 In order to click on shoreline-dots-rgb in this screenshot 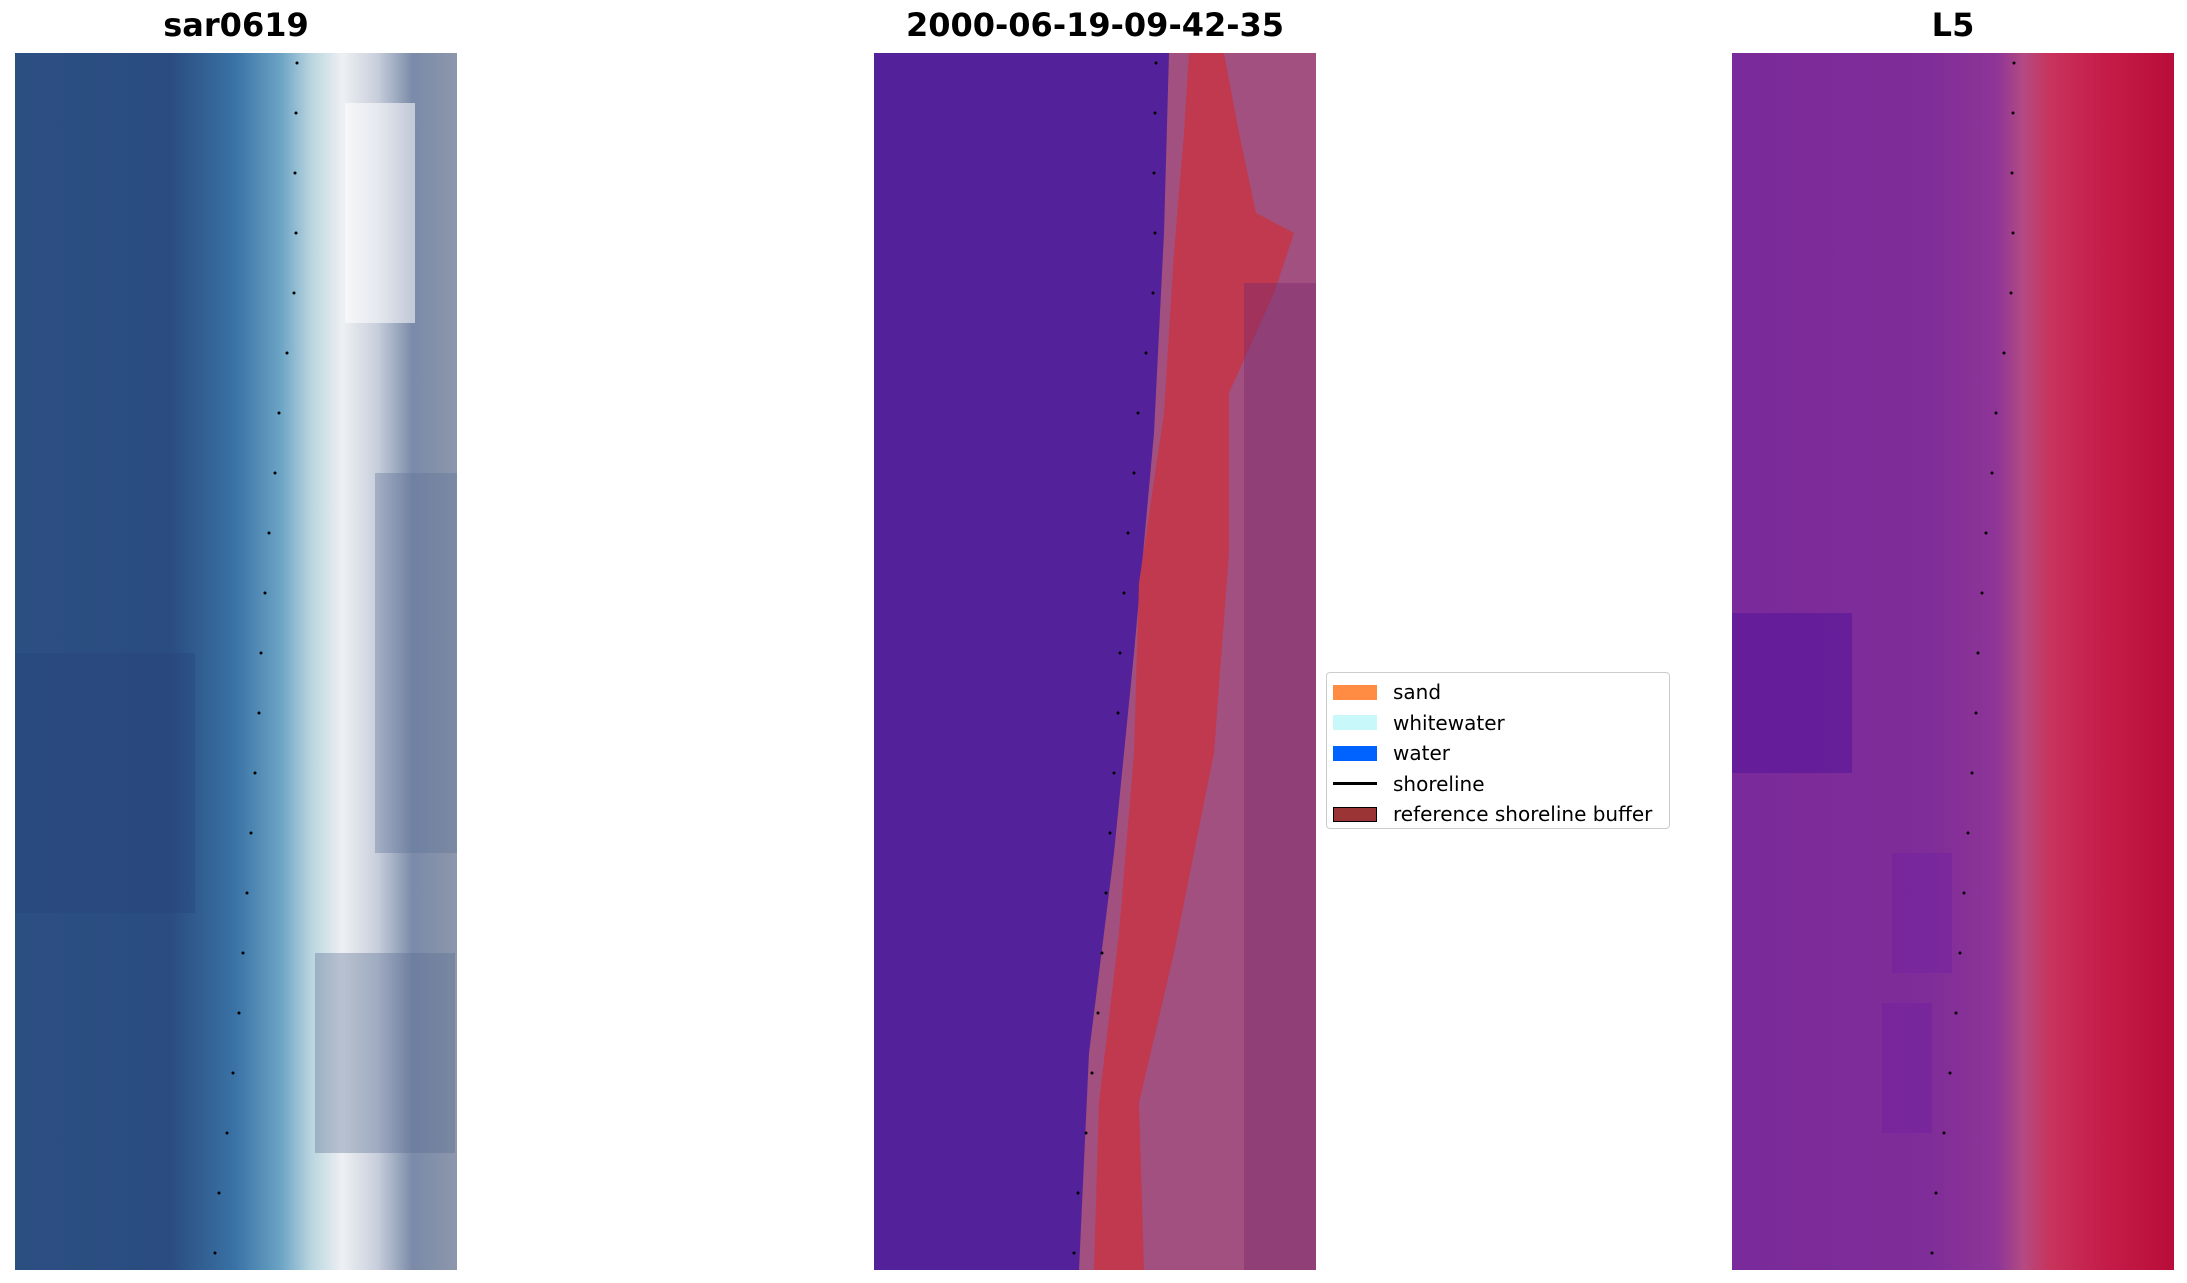, I will do `click(256, 658)`.